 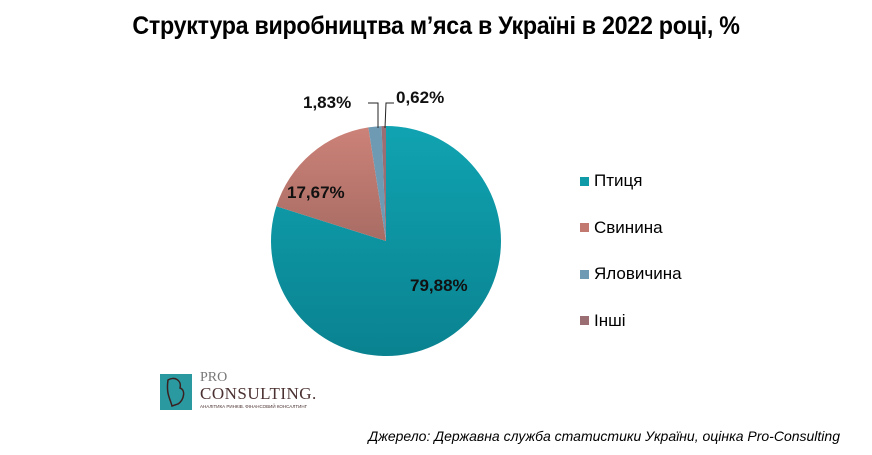 What do you see at coordinates (386, 241) in the screenshot?
I see `slice-poultry` at bounding box center [386, 241].